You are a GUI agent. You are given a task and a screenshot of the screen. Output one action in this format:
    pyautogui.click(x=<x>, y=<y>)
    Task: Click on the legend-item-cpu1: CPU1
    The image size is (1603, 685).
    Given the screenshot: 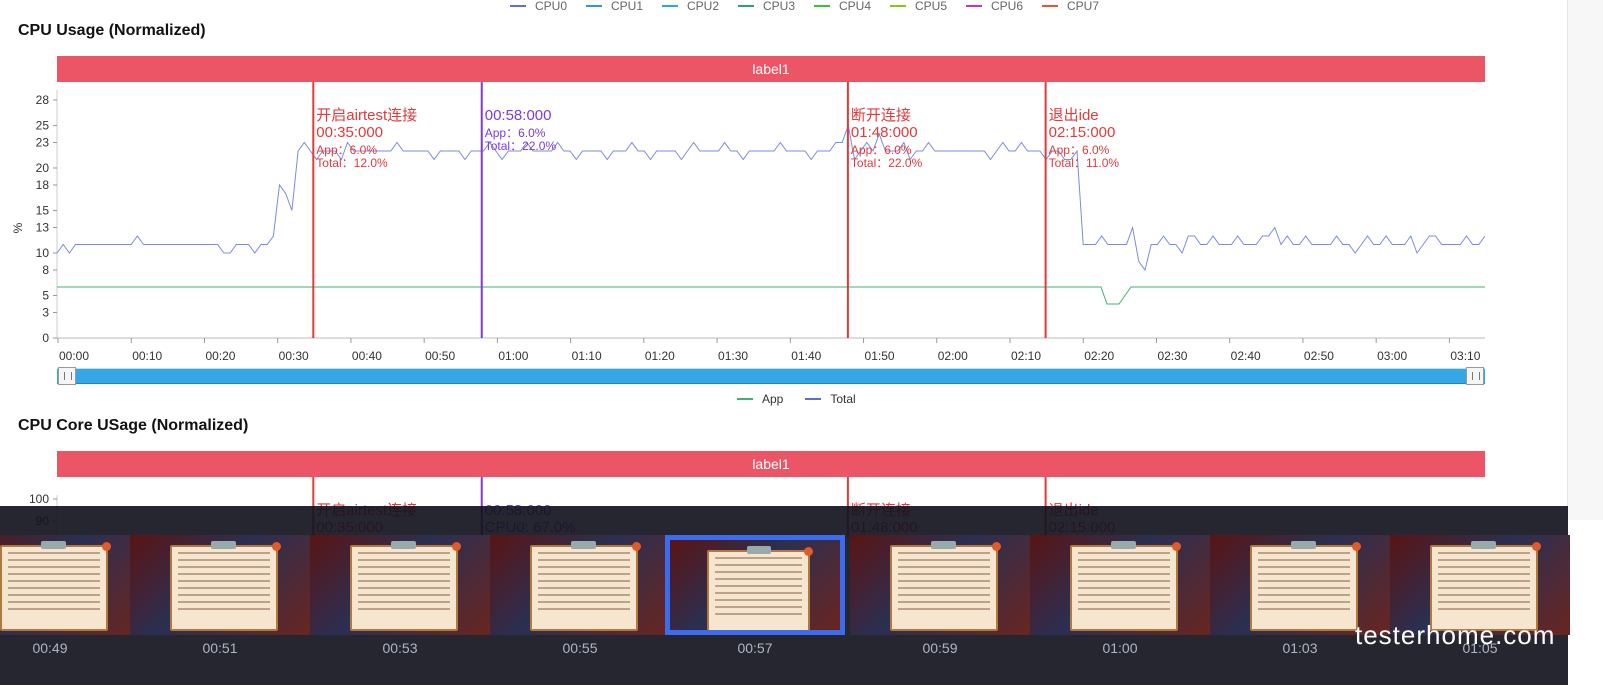 What is the action you would take?
    pyautogui.click(x=624, y=6)
    